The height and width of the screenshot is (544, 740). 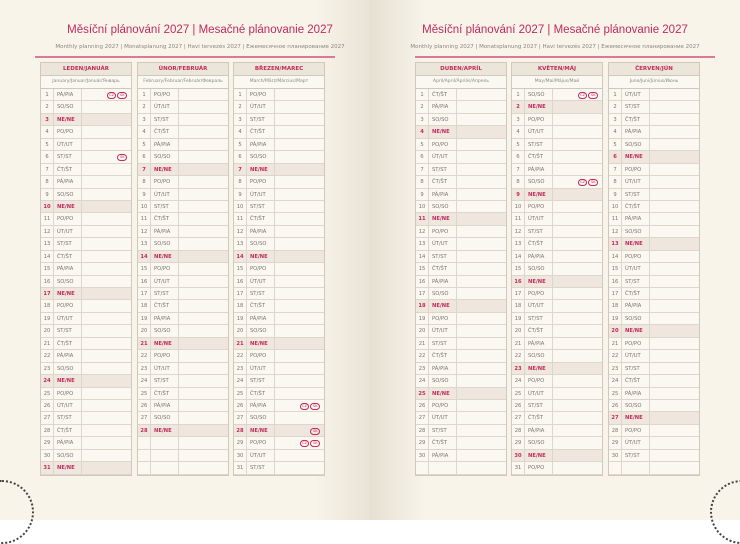 I want to click on day-row: 24 SO/SO, so click(x=461, y=381).